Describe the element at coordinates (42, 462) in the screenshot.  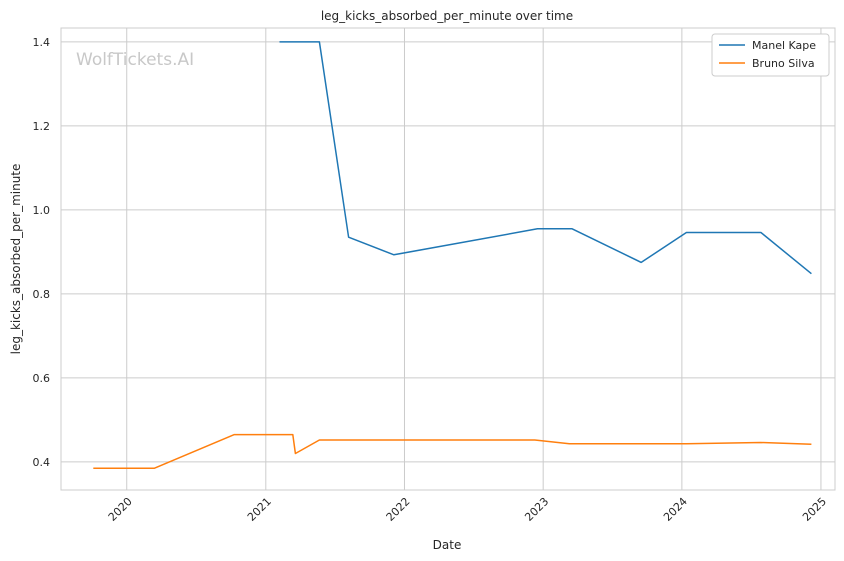
I see `y-tick-label: 0.4` at that location.